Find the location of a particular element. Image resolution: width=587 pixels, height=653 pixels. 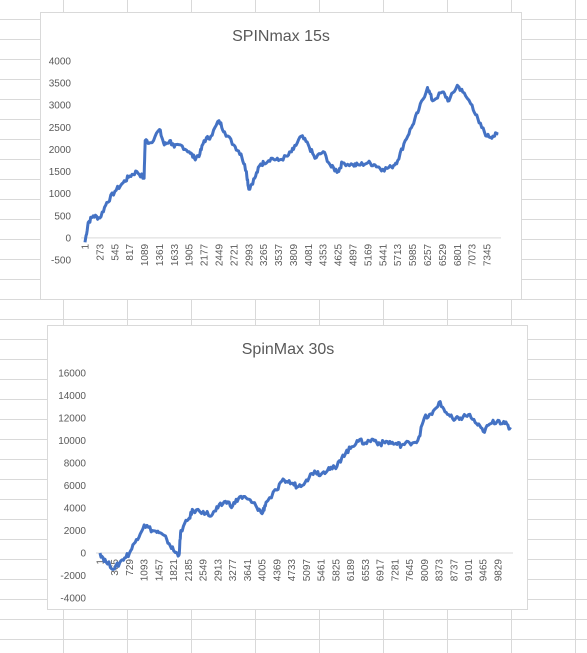

x-tick-label: 1093 is located at coordinates (145, 570).